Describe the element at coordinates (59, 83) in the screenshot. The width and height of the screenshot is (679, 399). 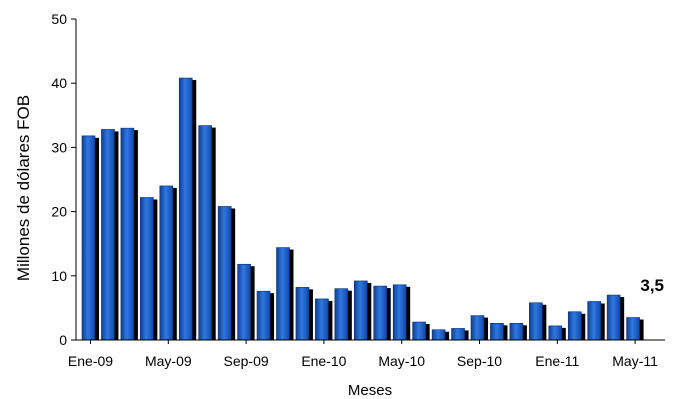
I see `y-tick-label: 40` at that location.